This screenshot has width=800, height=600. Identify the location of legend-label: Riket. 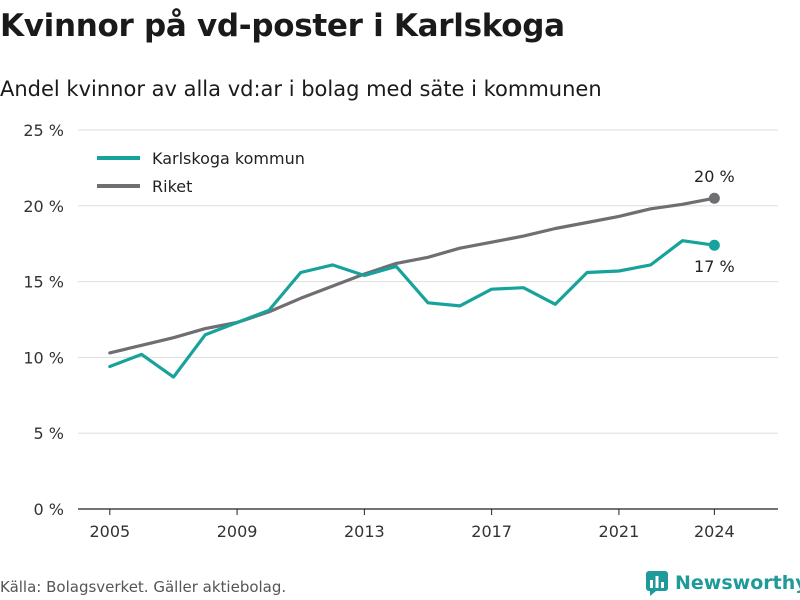
(172, 186).